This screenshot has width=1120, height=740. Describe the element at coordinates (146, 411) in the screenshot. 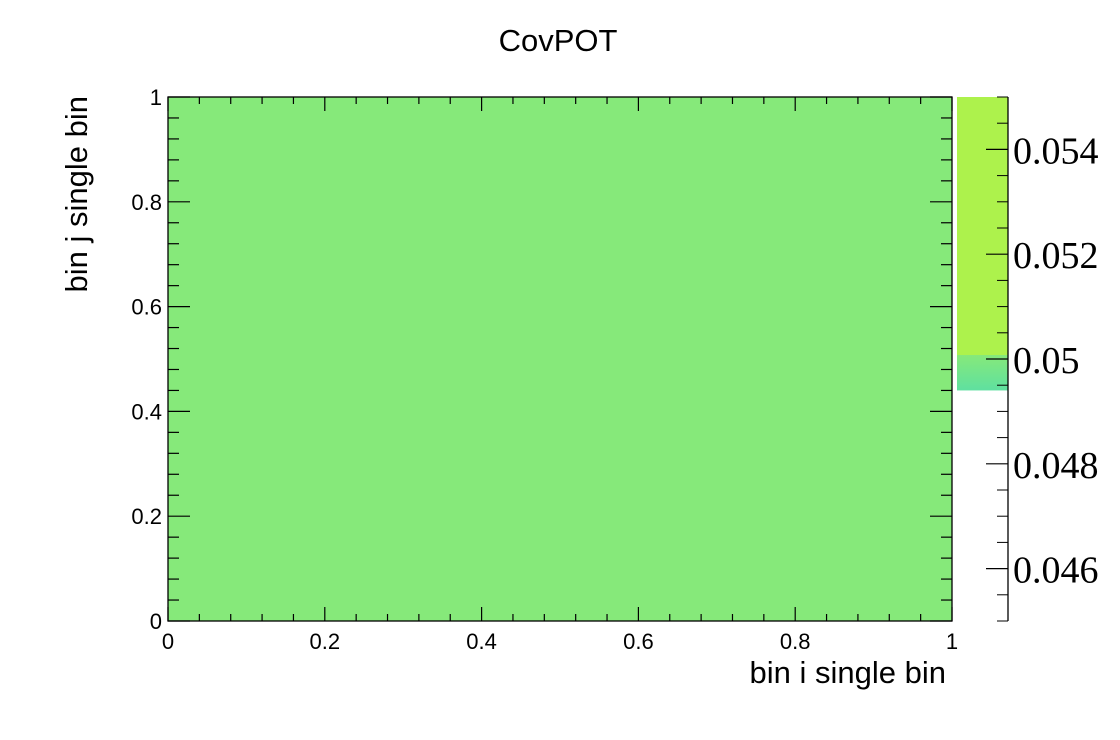

I see `y-tick-label: 0.4` at that location.